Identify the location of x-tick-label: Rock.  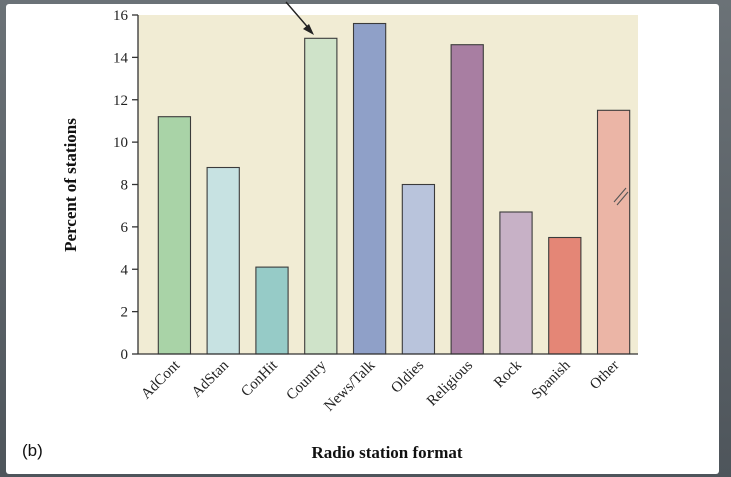
(508, 374).